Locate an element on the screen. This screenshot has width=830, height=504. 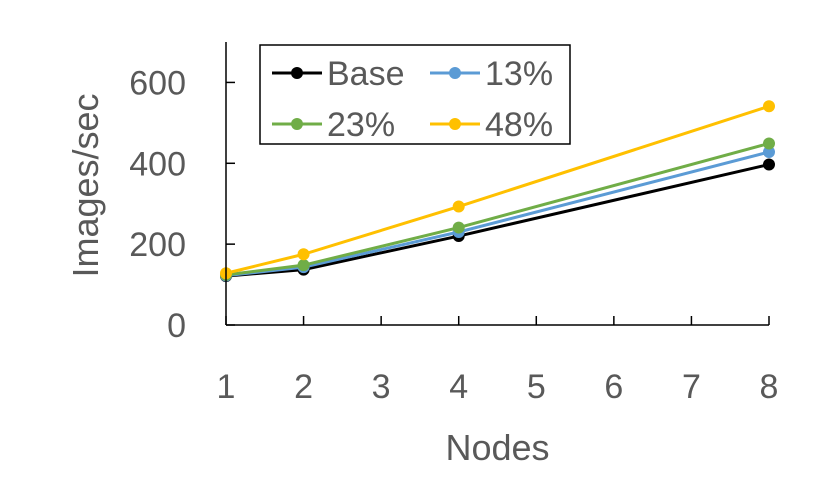
x-tick-label: 2 is located at coordinates (303, 387).